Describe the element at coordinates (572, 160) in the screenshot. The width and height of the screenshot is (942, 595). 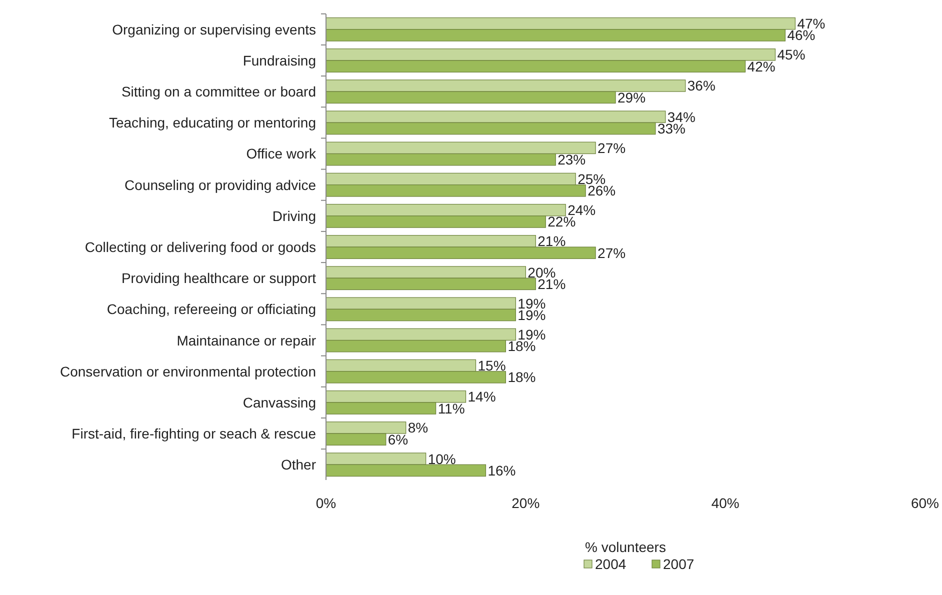
I see `data-label: 23%` at that location.